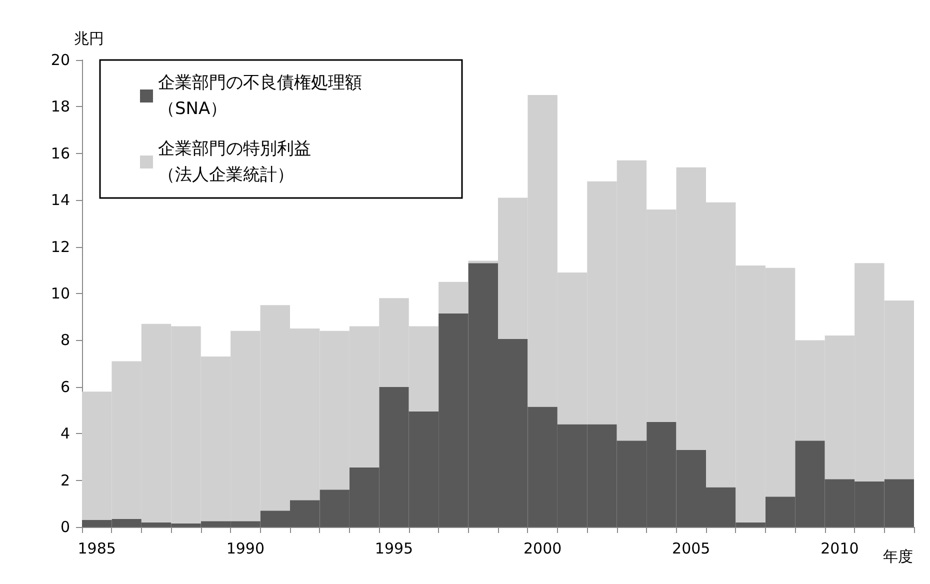 This screenshot has width=930, height=584. Describe the element at coordinates (60, 60) in the screenshot. I see `y-tick-label: 20` at that location.